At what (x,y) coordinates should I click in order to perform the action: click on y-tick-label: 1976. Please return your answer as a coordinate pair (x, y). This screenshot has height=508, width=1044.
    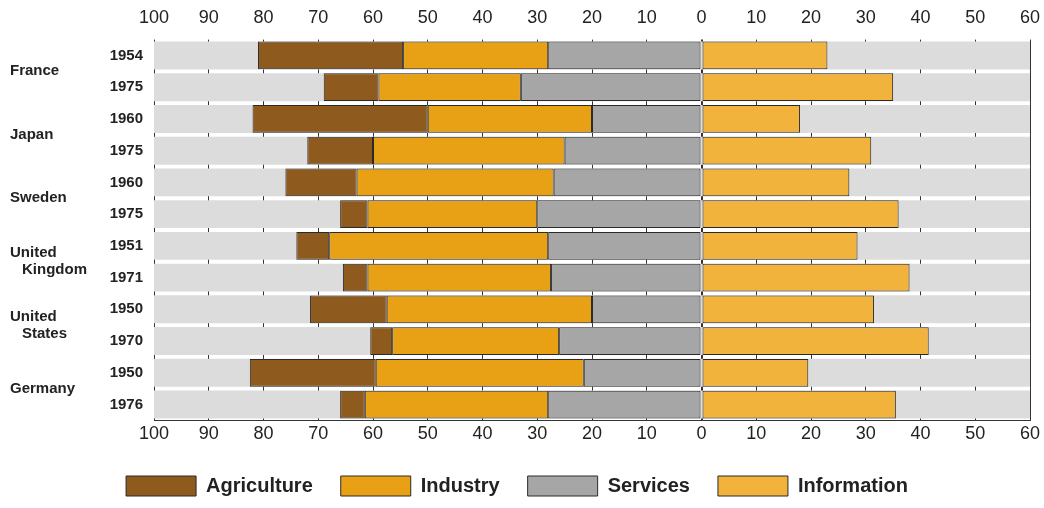
    Looking at the image, I should click on (126, 403).